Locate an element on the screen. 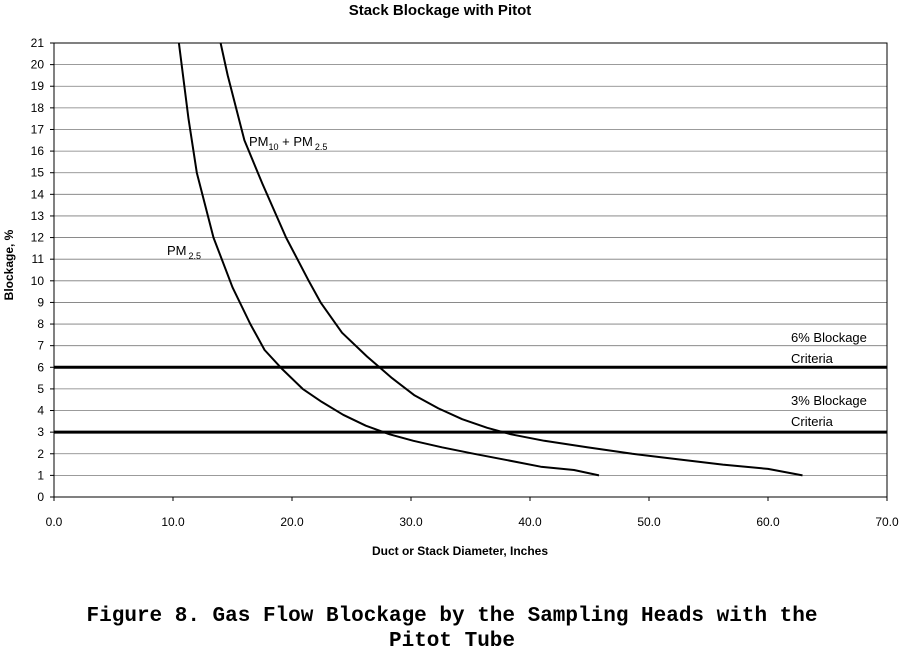 The width and height of the screenshot is (904, 655). y-tick-label: 15 is located at coordinates (38, 173).